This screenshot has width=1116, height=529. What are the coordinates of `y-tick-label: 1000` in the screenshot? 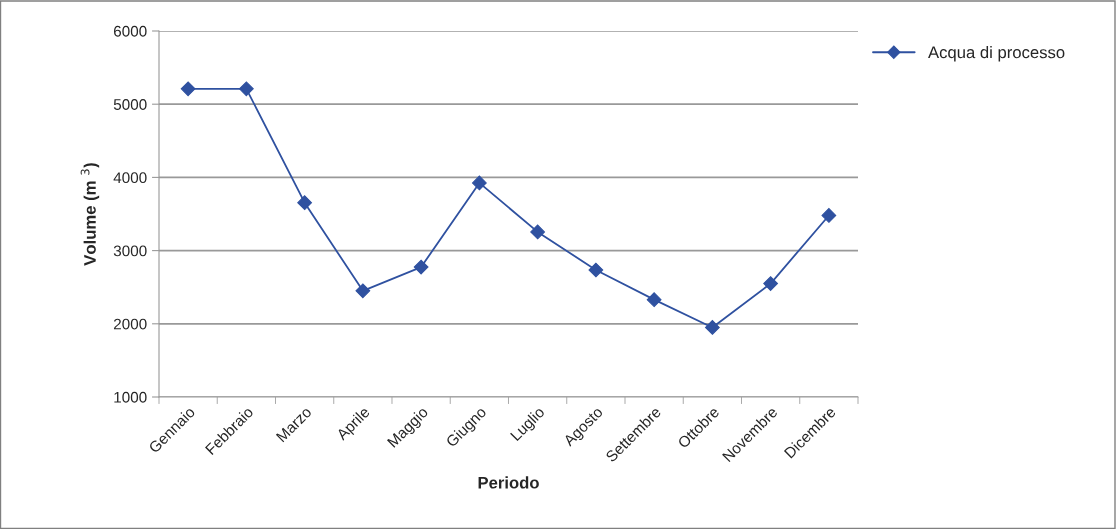 It's located at (130, 397).